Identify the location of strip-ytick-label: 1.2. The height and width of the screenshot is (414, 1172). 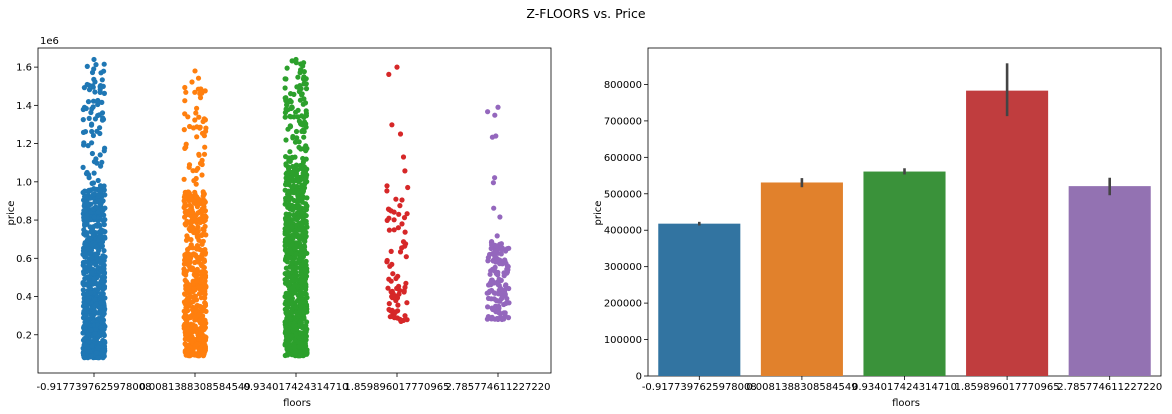
(24, 144).